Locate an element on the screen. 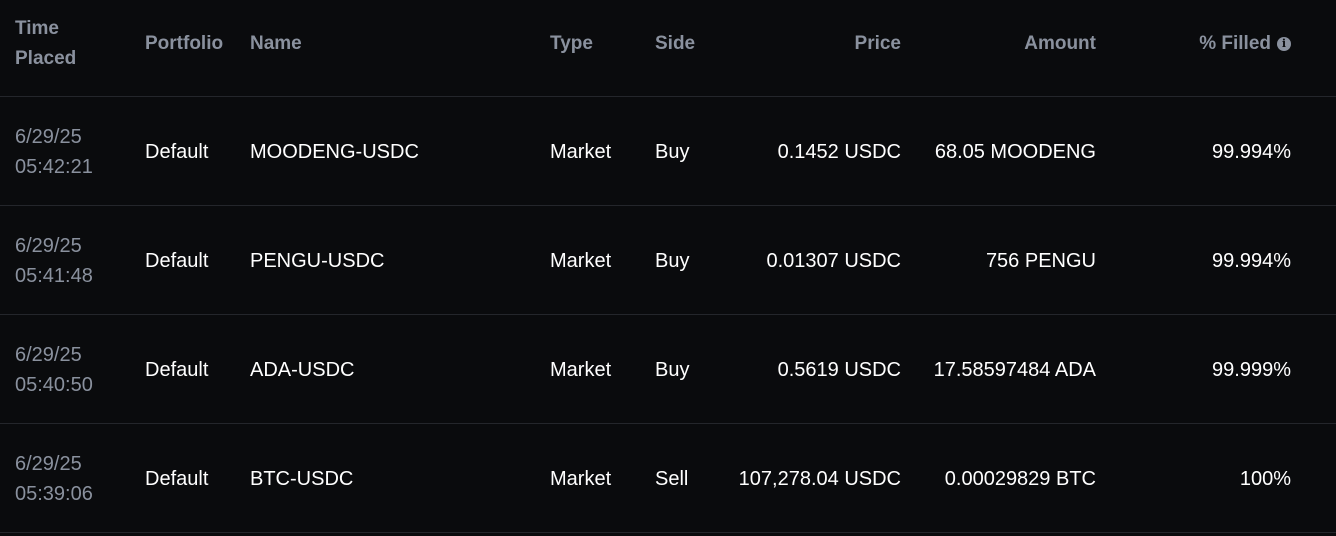  header-time-placed: Time Placed is located at coordinates (70, 44).